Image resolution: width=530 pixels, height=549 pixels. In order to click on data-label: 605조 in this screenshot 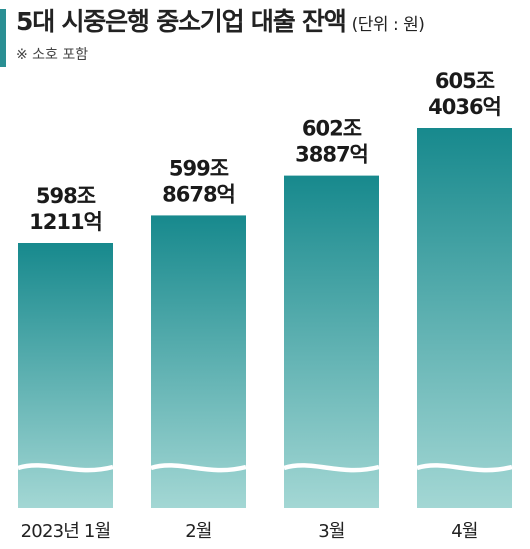, I will do `click(465, 81)`.